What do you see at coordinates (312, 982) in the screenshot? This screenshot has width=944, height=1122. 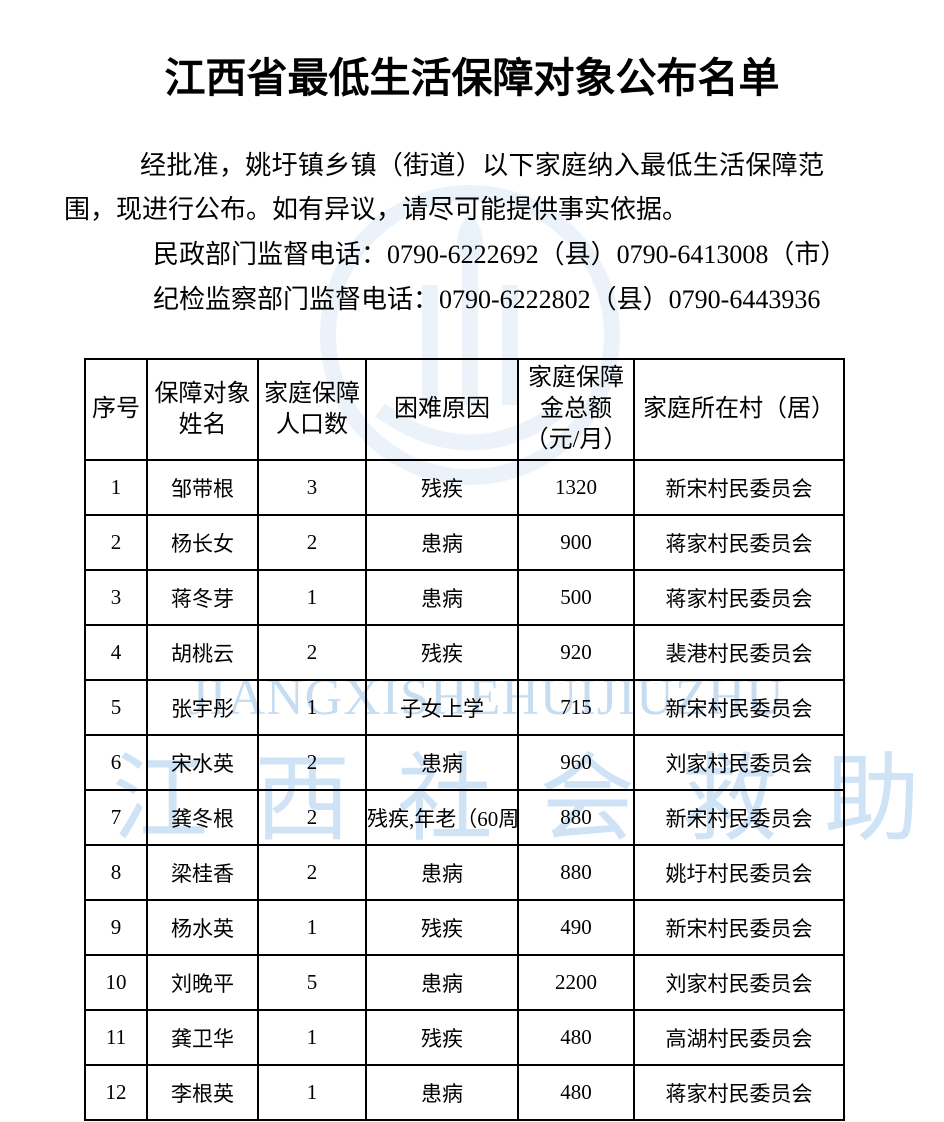 I see `cell-population: 5` at bounding box center [312, 982].